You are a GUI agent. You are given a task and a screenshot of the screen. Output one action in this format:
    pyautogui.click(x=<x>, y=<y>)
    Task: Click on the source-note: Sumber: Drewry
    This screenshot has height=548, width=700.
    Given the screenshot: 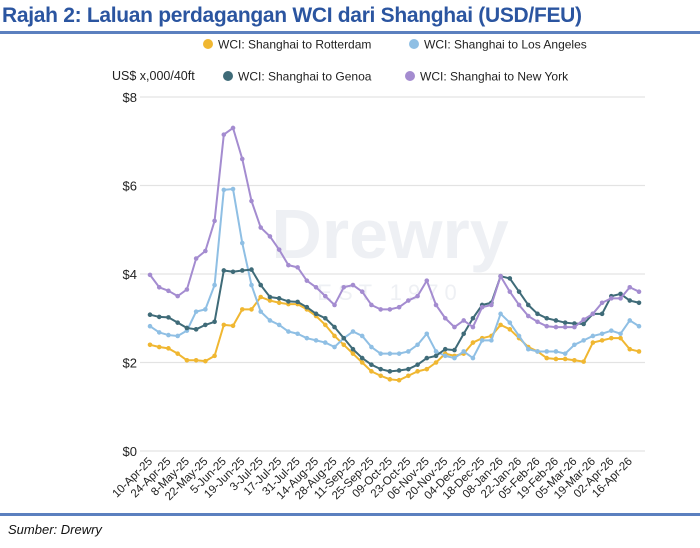 What is the action you would take?
    pyautogui.click(x=55, y=529)
    